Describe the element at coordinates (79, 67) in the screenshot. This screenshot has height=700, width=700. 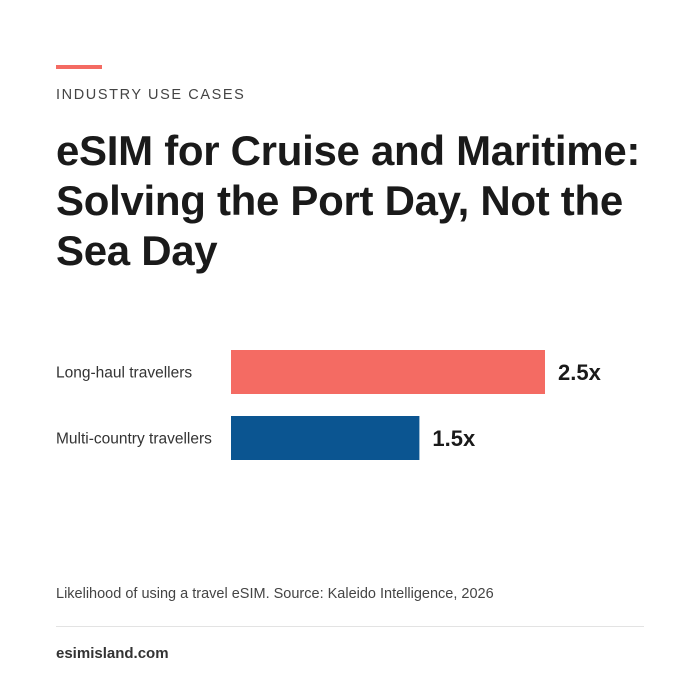
I see `accent-rule` at that location.